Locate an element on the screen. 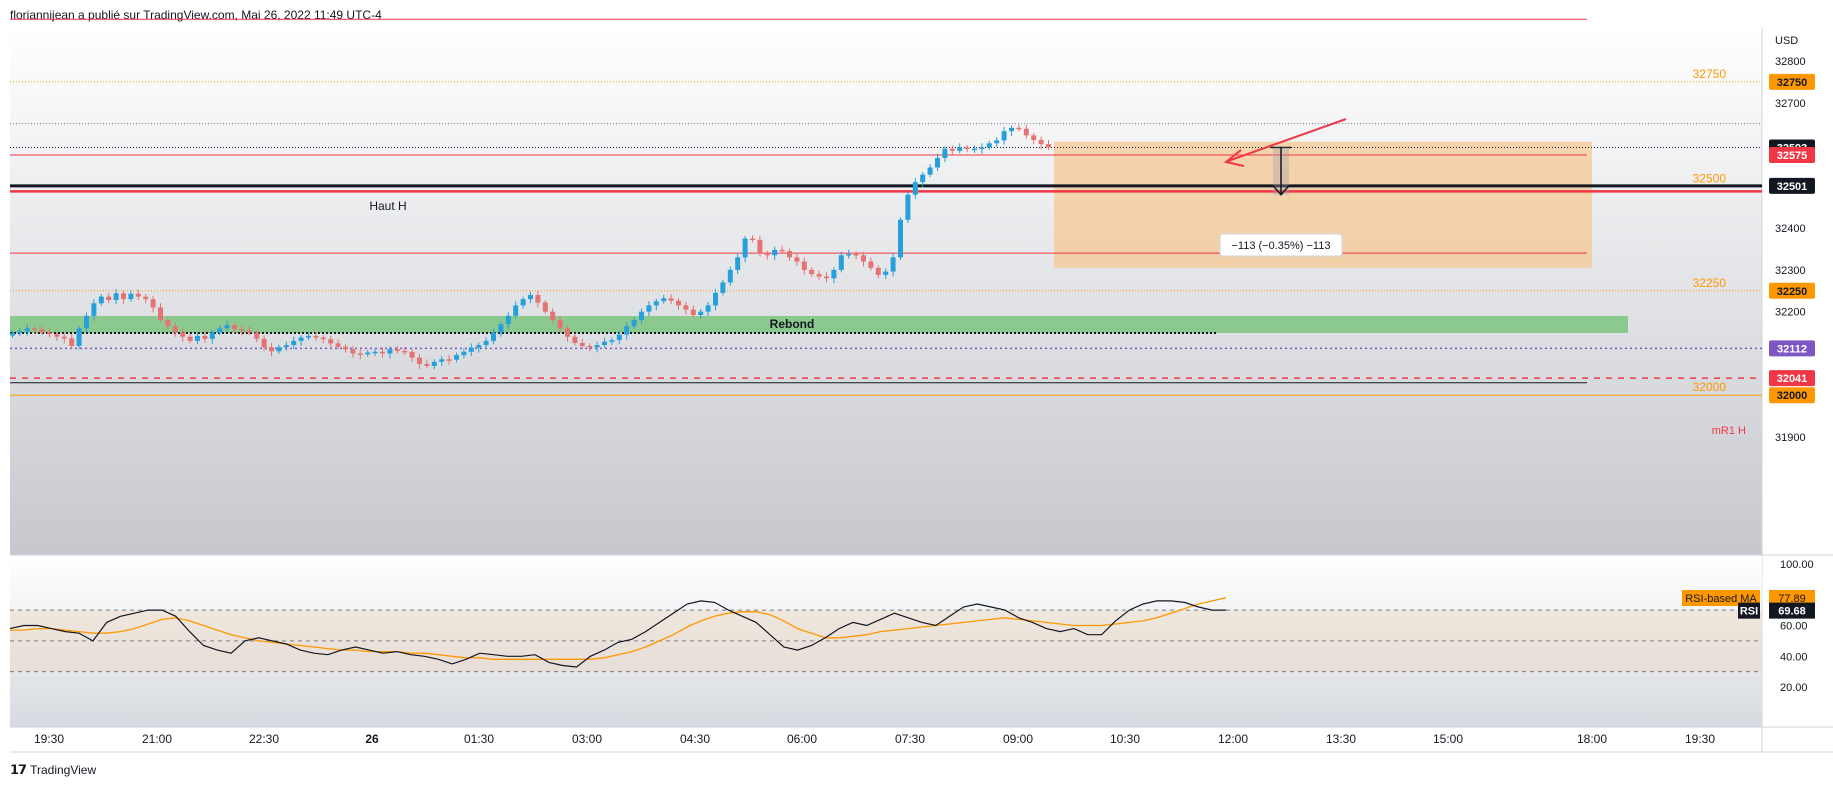 This screenshot has height=788, width=1833. time-tick: 10:30 is located at coordinates (1125, 739).